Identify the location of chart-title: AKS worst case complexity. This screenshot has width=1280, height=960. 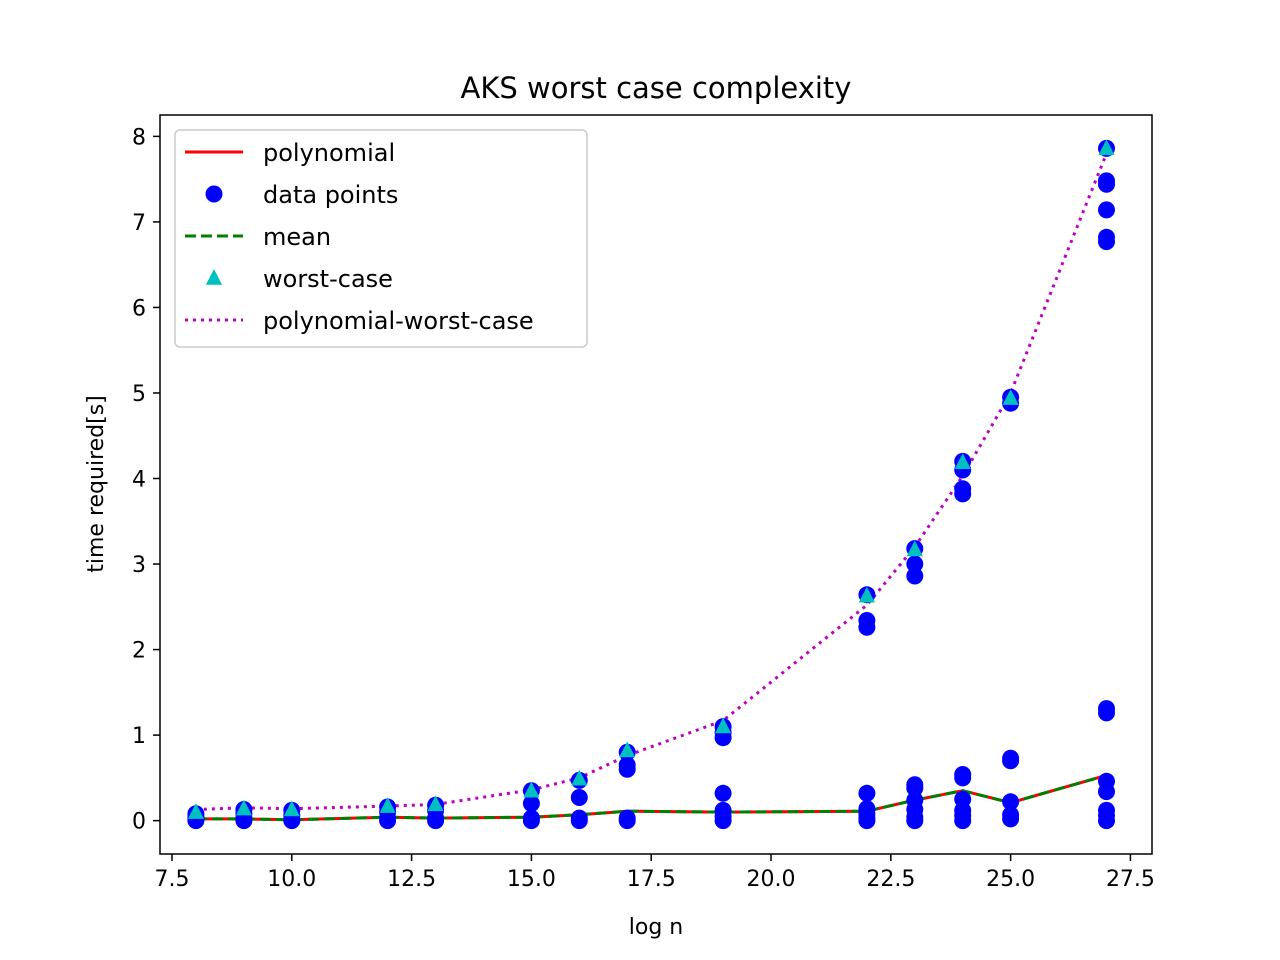
(656, 88).